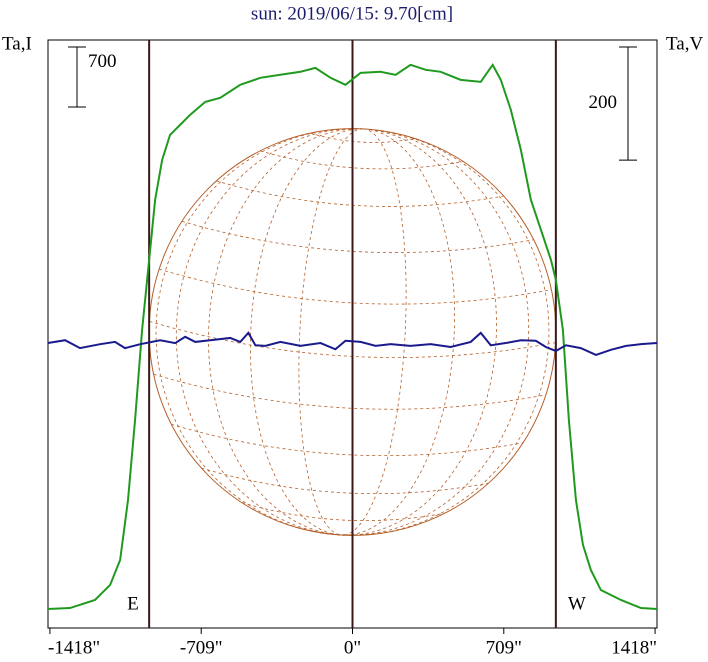  I want to click on x-tick-label: 0", so click(352, 647).